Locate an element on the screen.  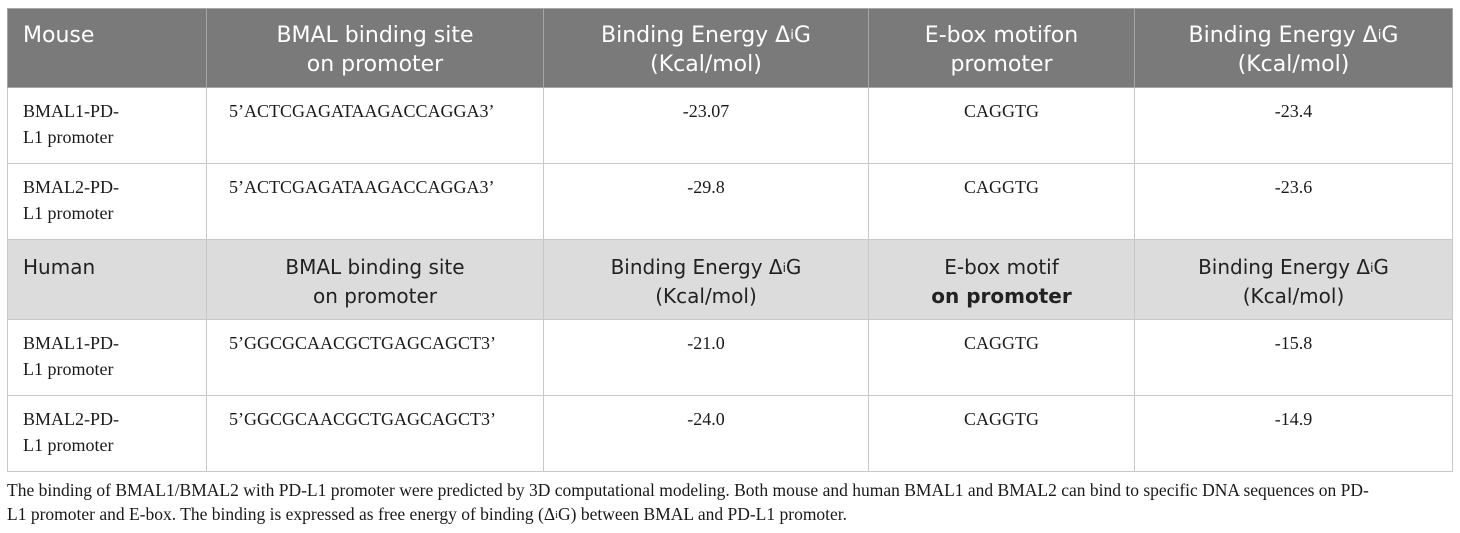
mouse-header-binding-energy: Binding Energy ΔiG (Kcal/mol) is located at coordinates (706, 48).